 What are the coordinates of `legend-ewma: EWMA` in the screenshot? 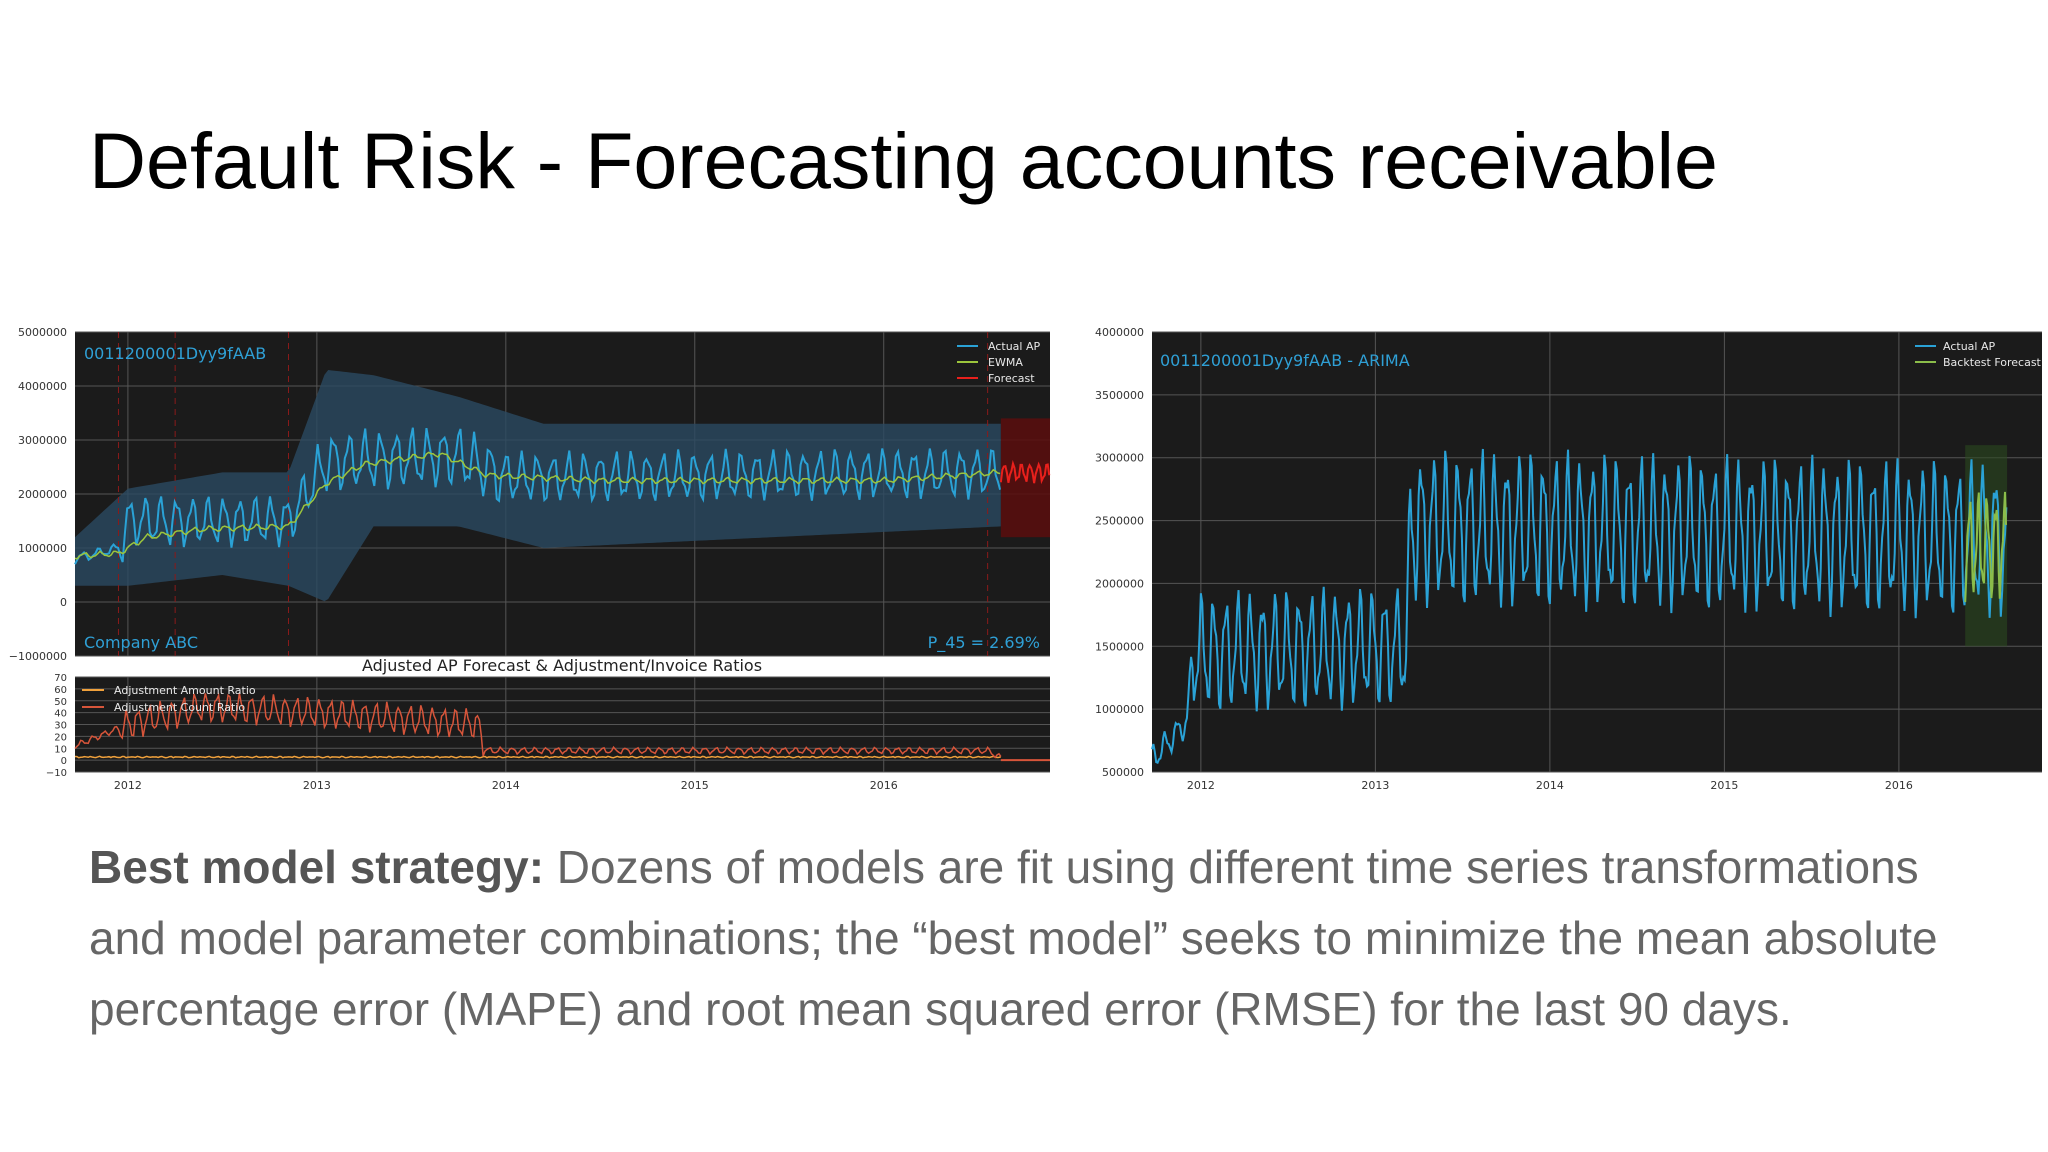 It's located at (1005, 362).